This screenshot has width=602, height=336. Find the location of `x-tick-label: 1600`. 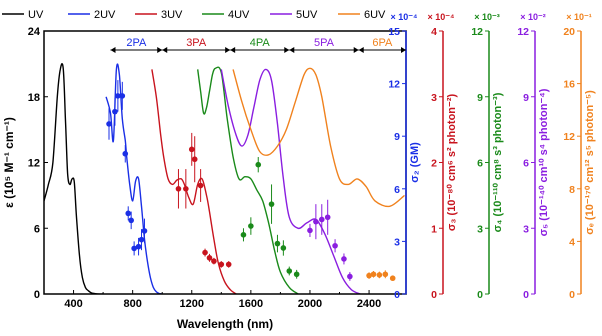

x-tick-label: 1600 is located at coordinates (251, 304).